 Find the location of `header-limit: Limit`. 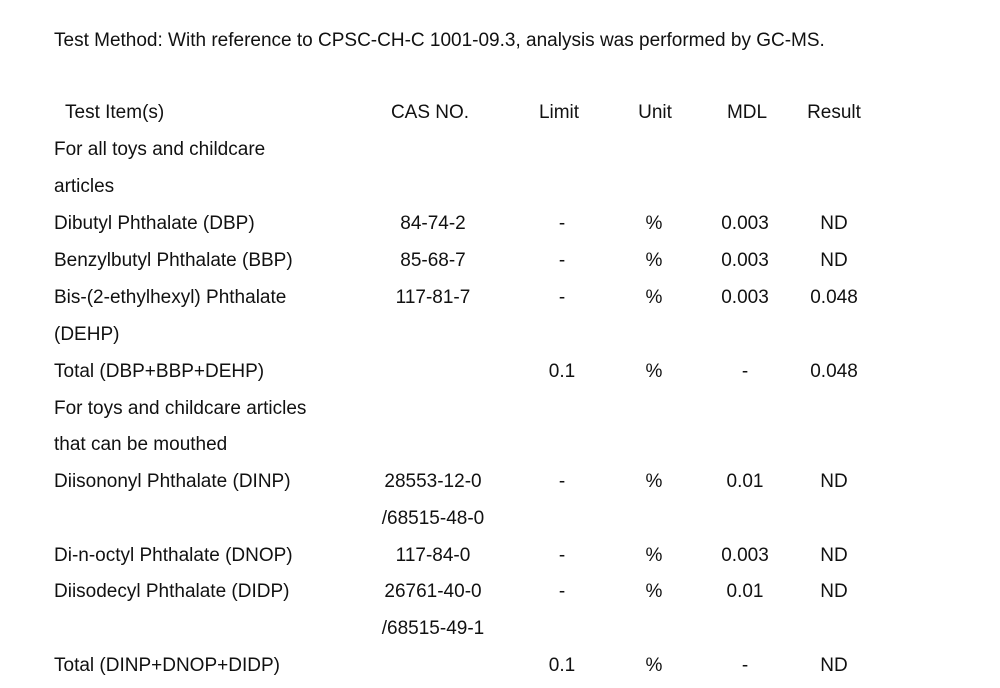

header-limit: Limit is located at coordinates (559, 112).